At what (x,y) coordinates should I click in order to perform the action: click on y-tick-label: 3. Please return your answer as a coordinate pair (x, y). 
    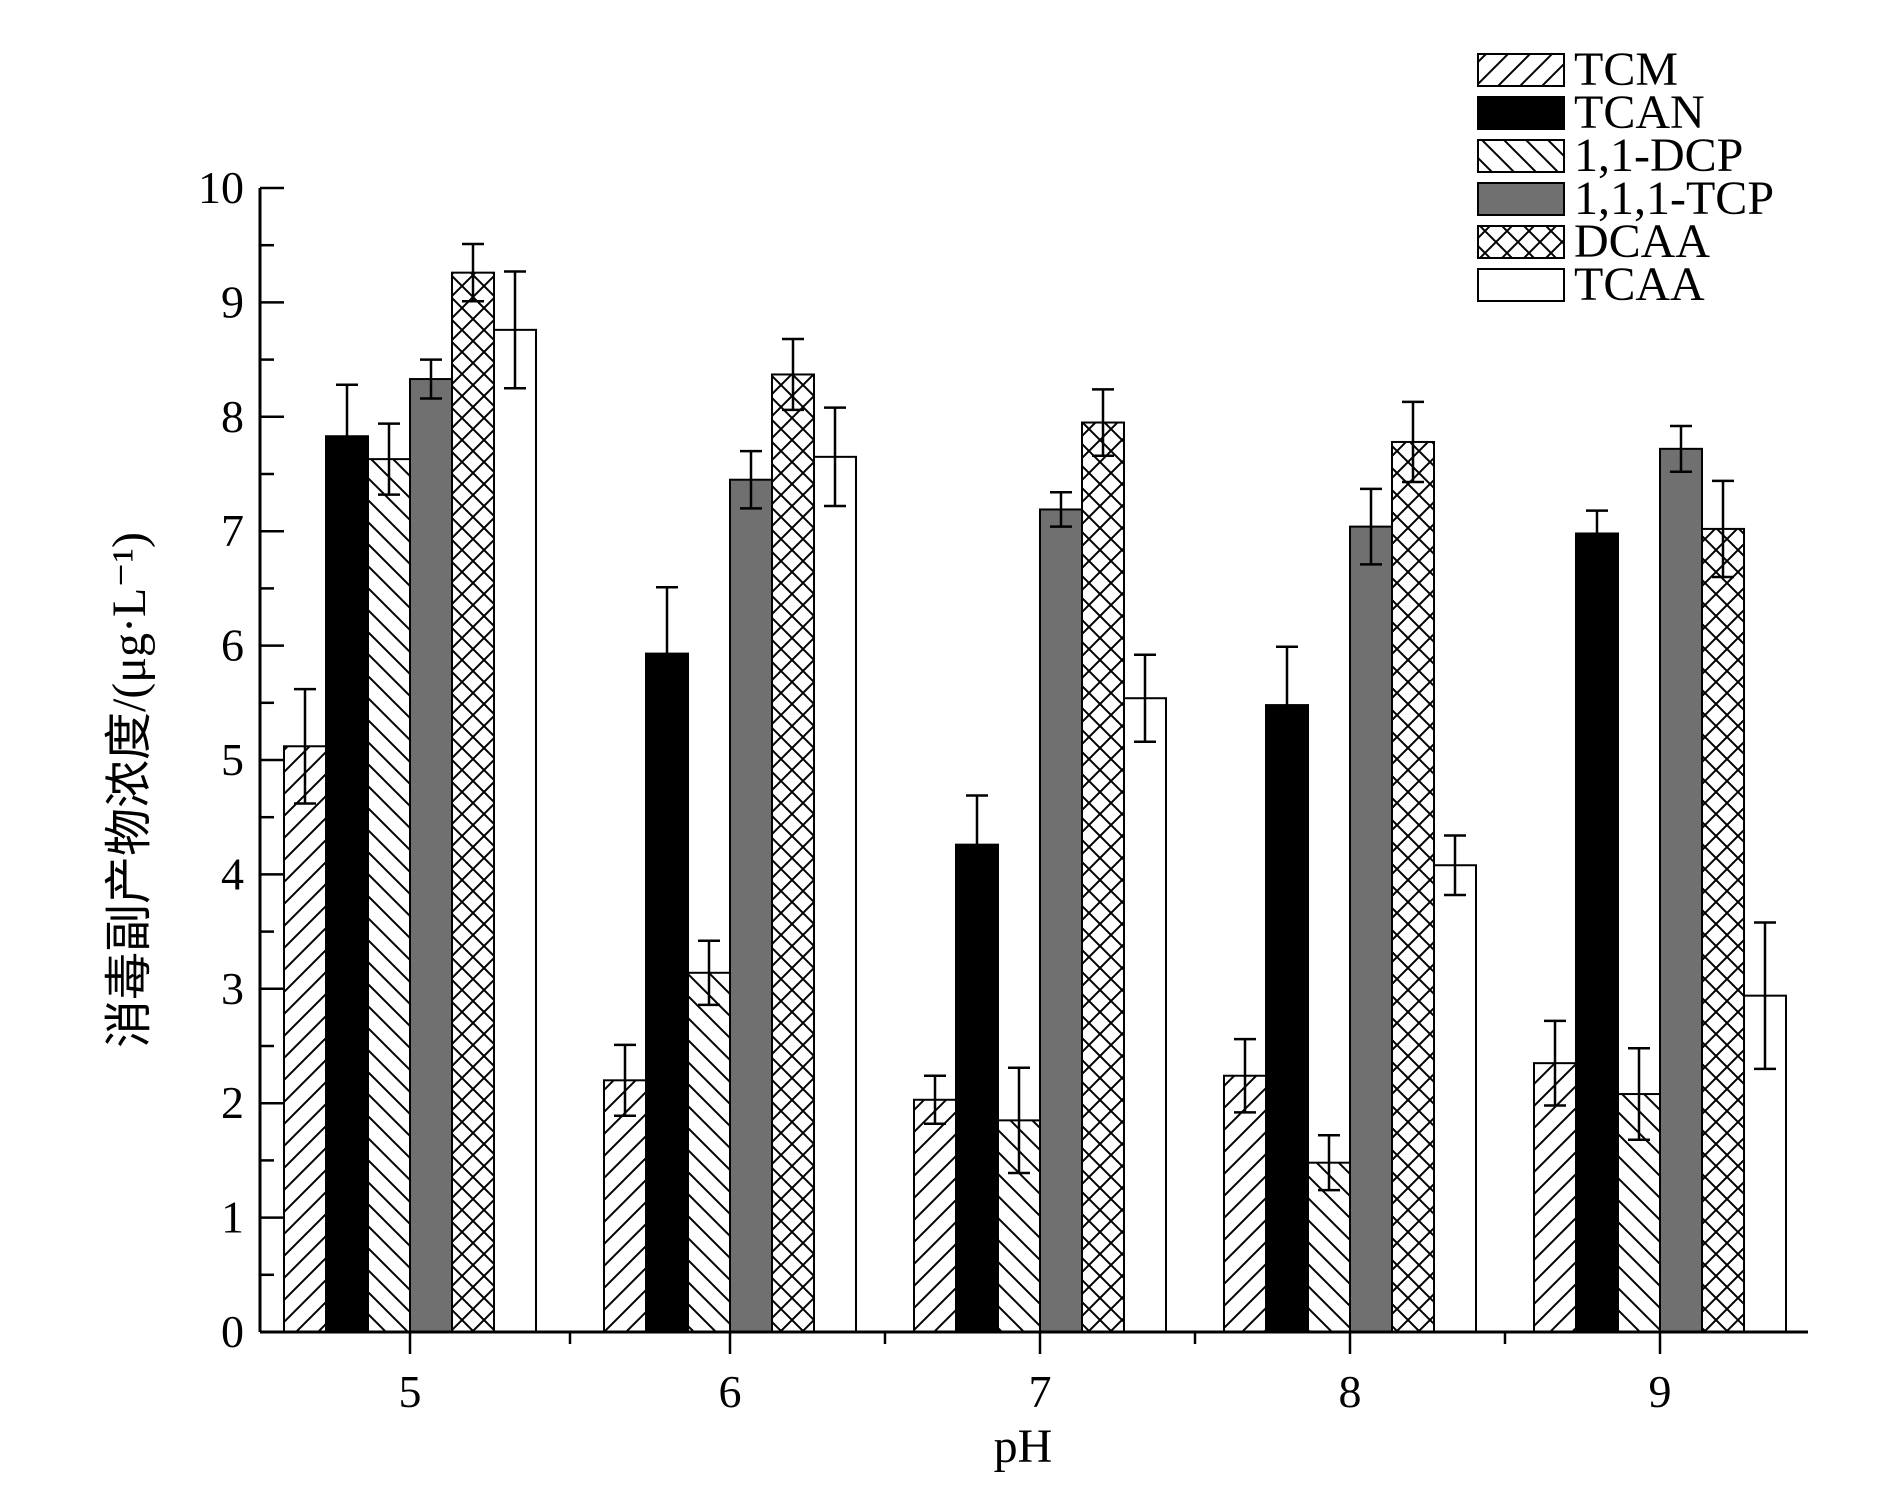
    Looking at the image, I should click on (232, 988).